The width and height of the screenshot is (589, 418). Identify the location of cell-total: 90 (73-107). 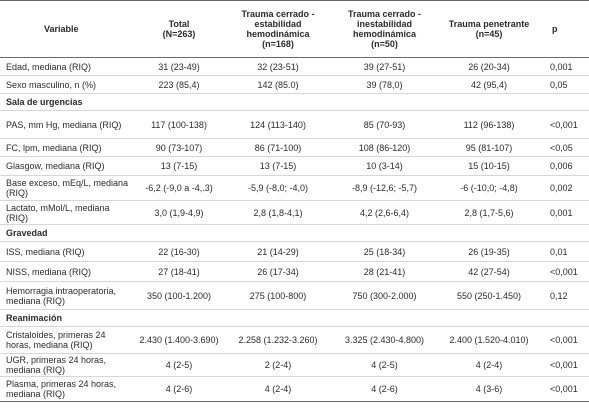
(179, 147).